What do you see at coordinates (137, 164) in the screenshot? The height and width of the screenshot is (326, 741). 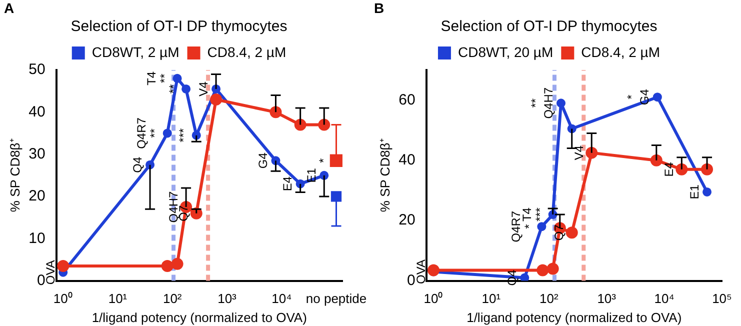 I see `annotation: Q4` at bounding box center [137, 164].